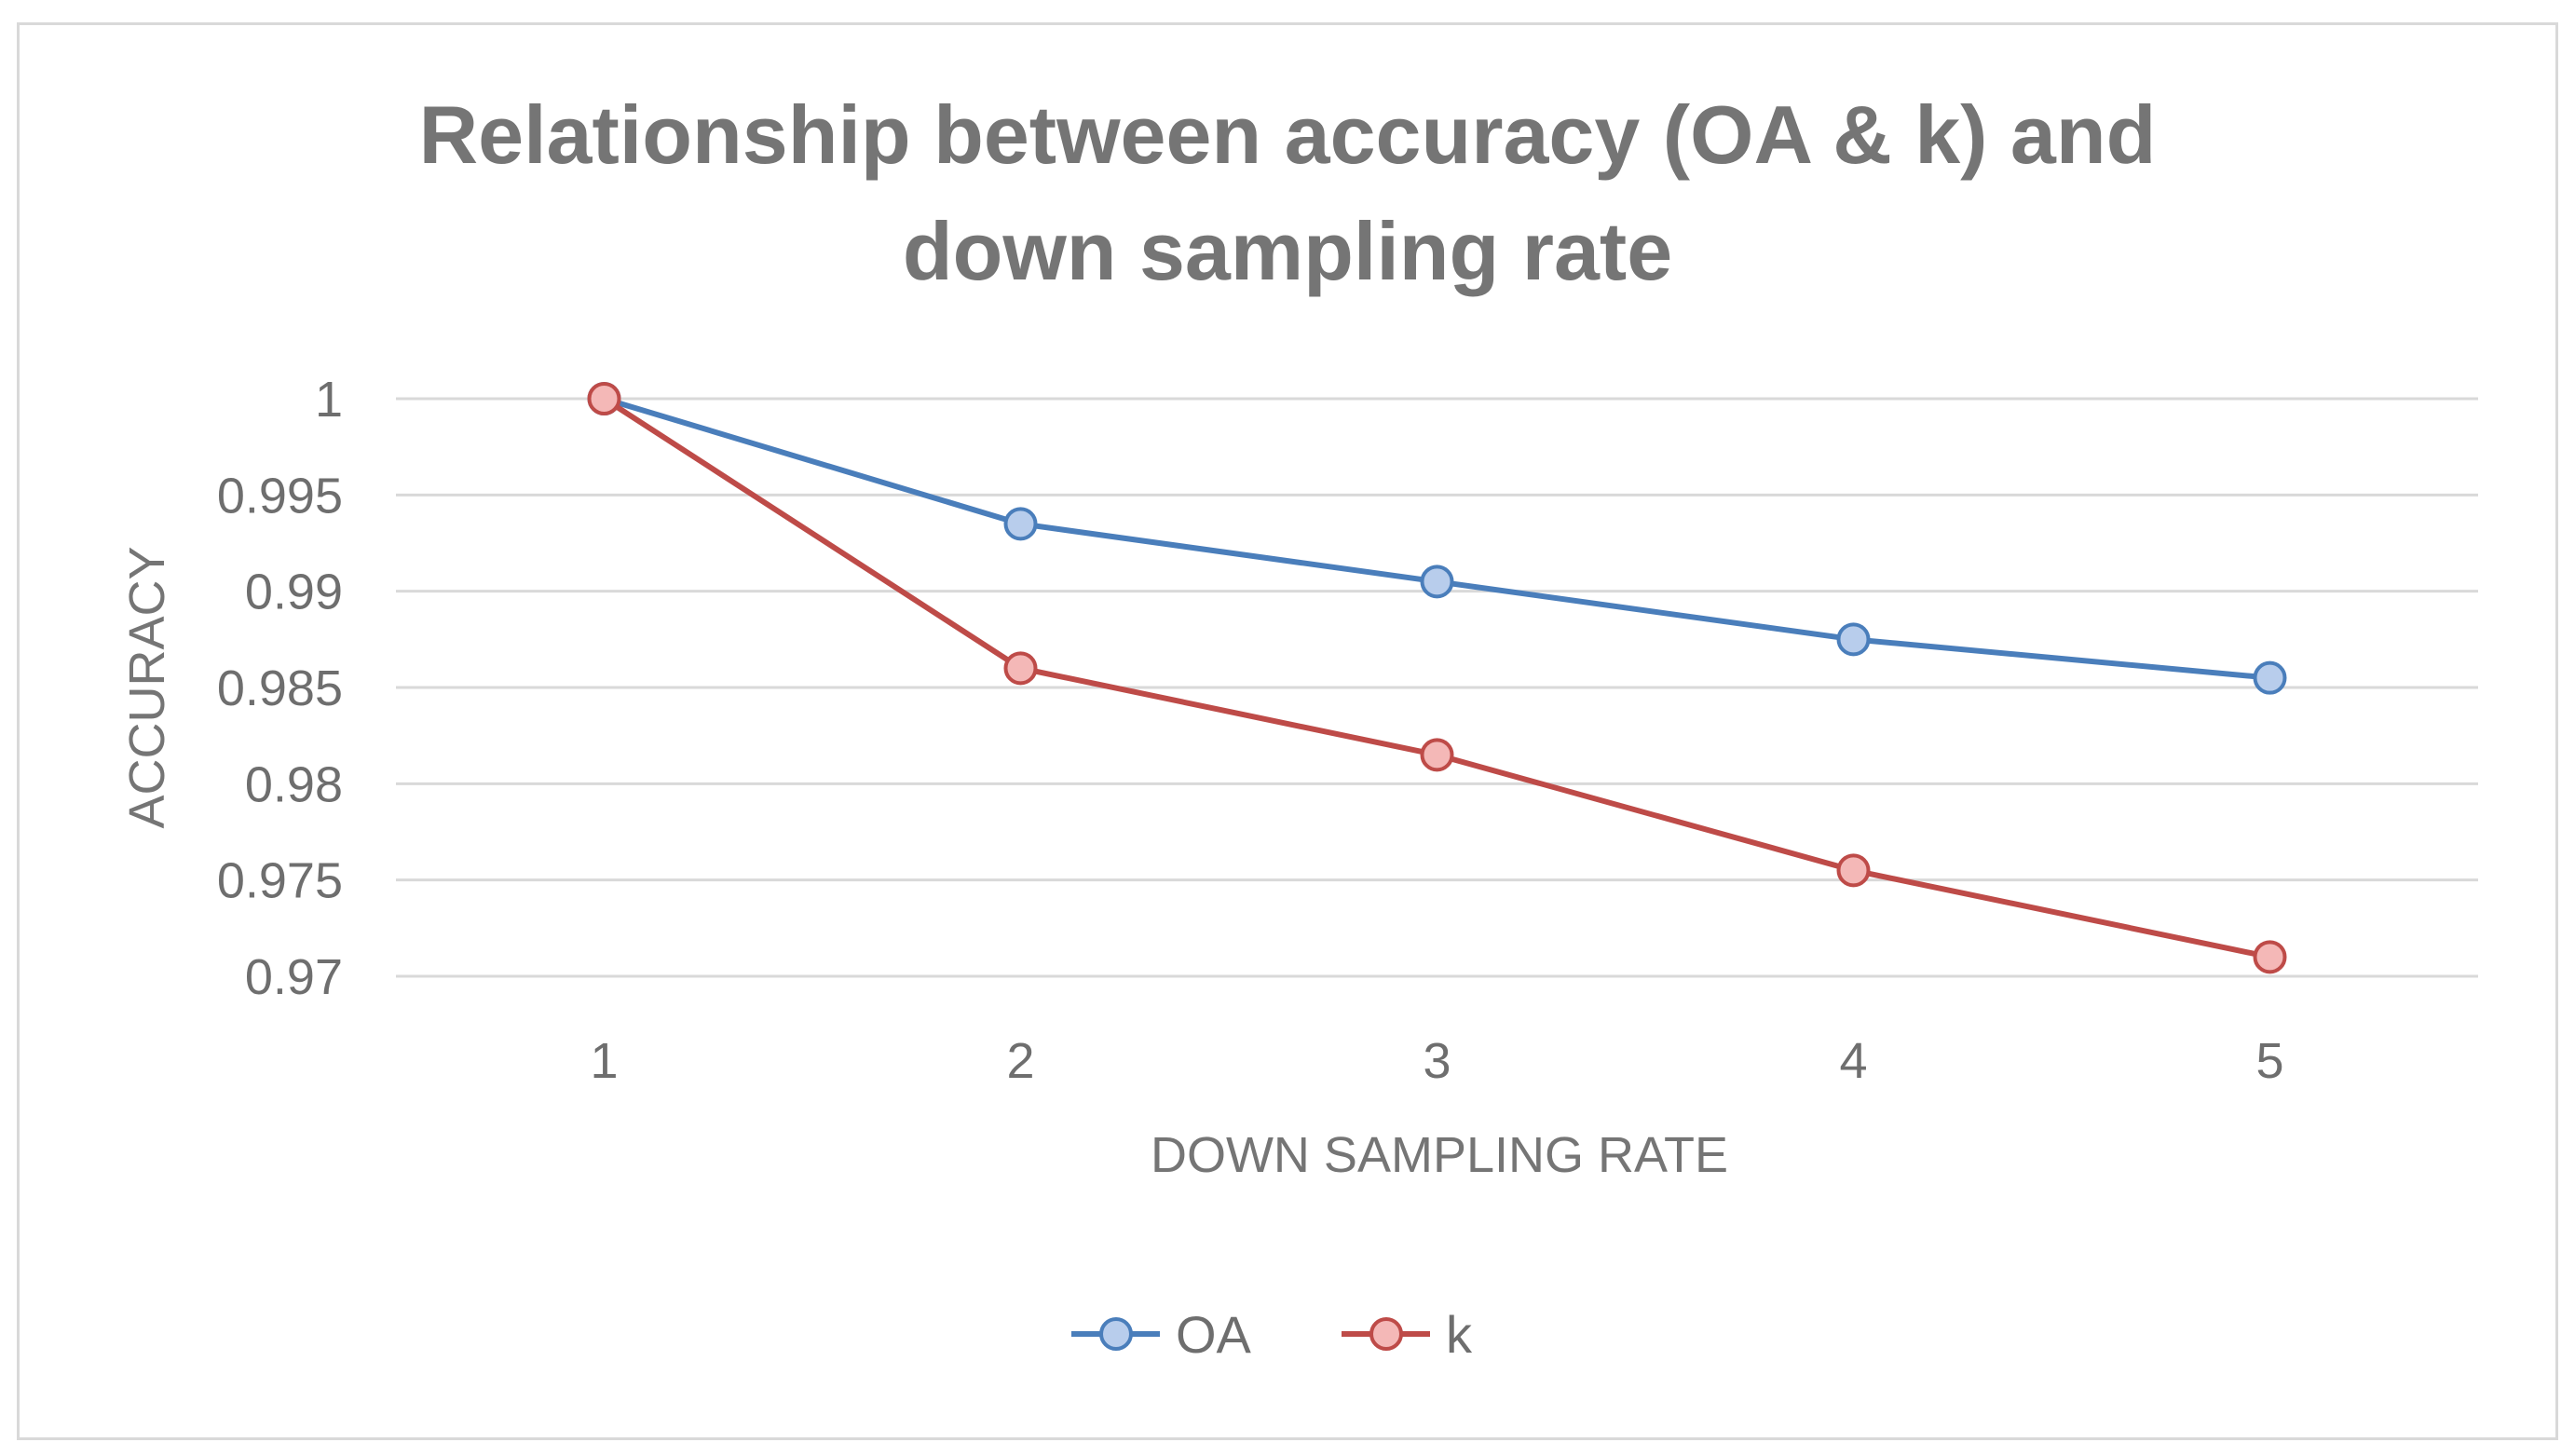  I want to click on x-axis-ticks: 1 2 3 4 5, so click(1436, 1061).